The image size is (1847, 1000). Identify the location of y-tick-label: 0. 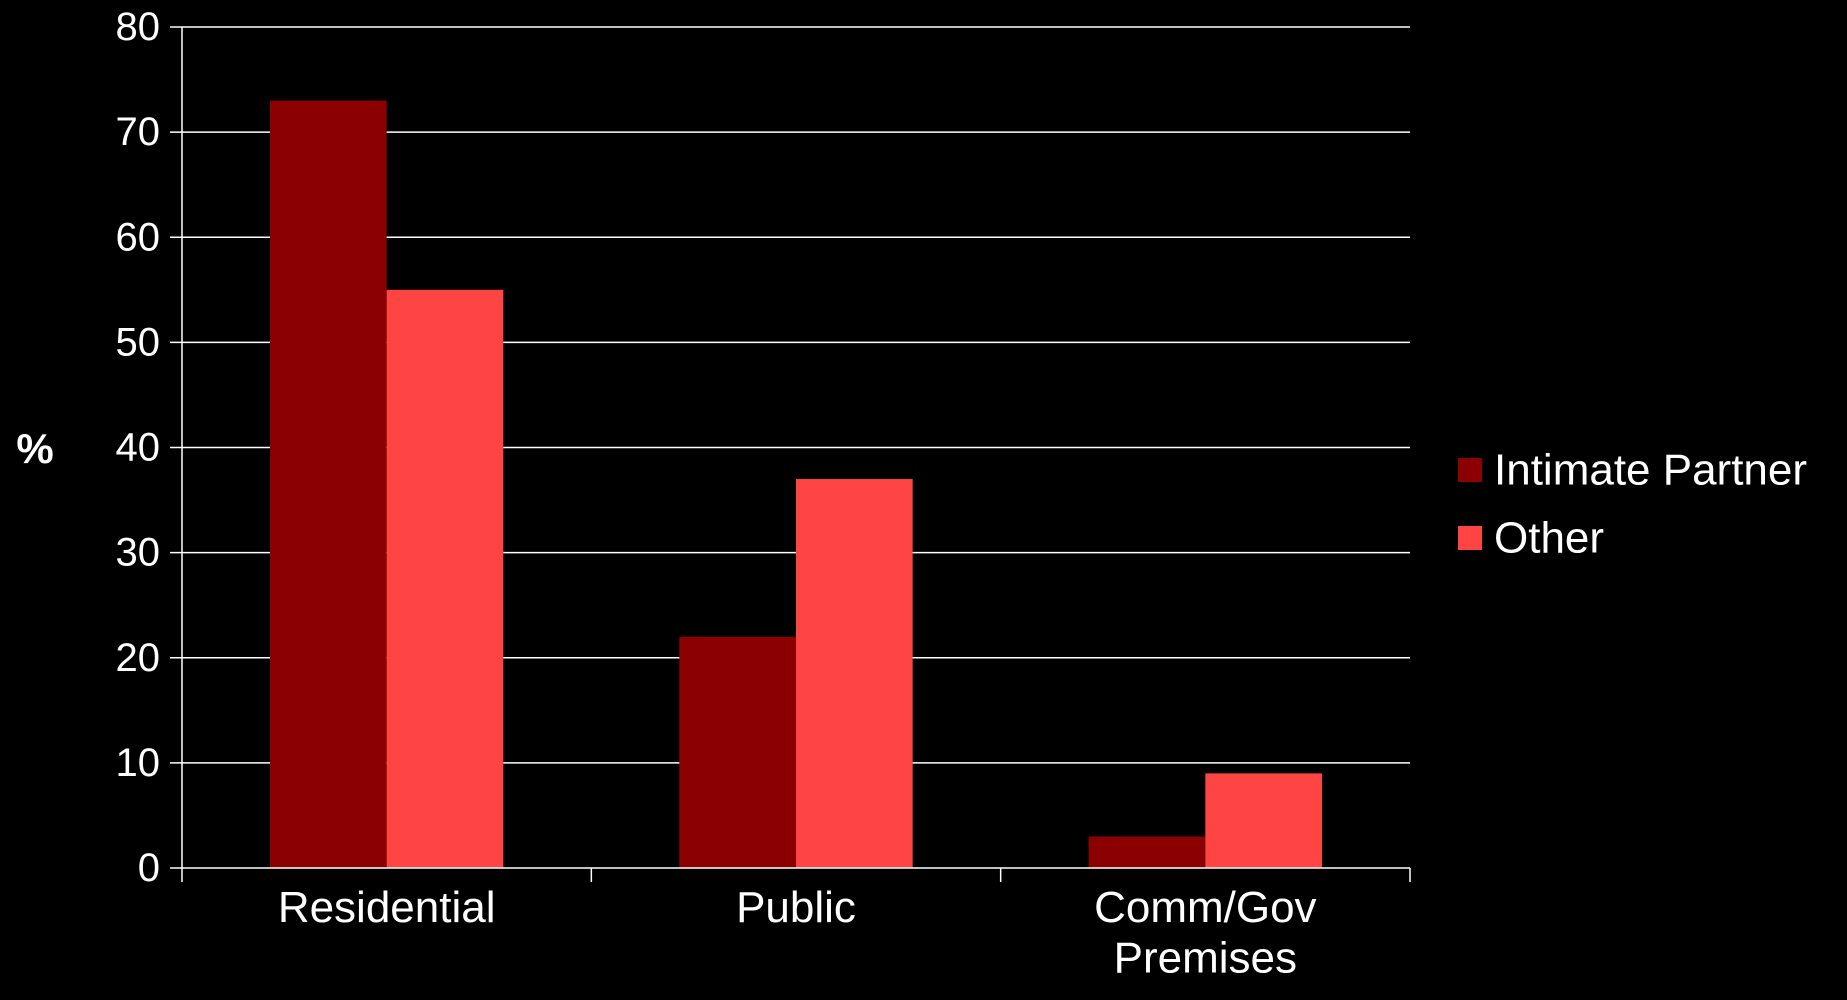
(149, 868).